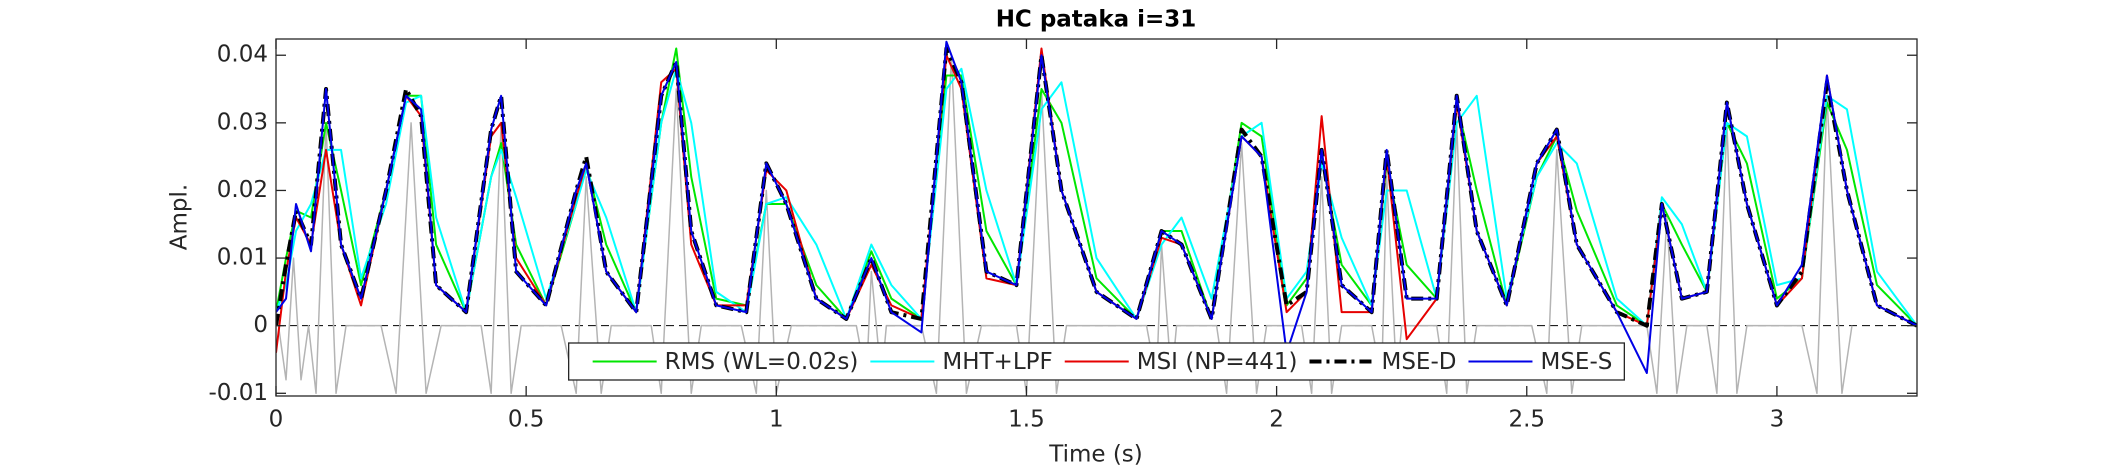 This screenshot has width=2109, height=469. What do you see at coordinates (1026, 420) in the screenshot?
I see `x-tick-label: 1.5` at bounding box center [1026, 420].